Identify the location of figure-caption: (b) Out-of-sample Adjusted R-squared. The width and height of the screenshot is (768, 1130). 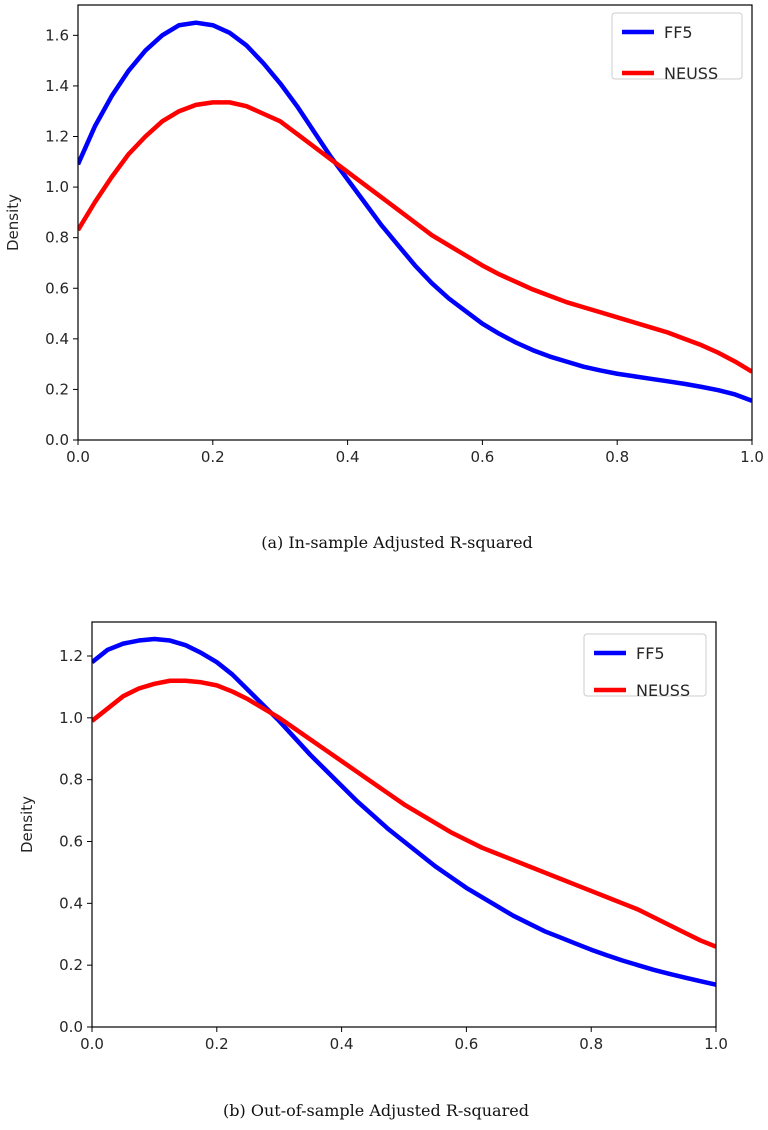
(376, 1110).